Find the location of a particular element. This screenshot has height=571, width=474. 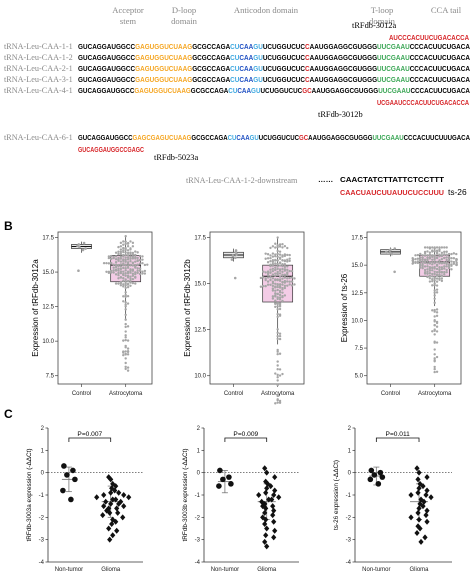

ts26-sequence: CAACUAUCUUAUUCUCCUUU is located at coordinates (392, 192).